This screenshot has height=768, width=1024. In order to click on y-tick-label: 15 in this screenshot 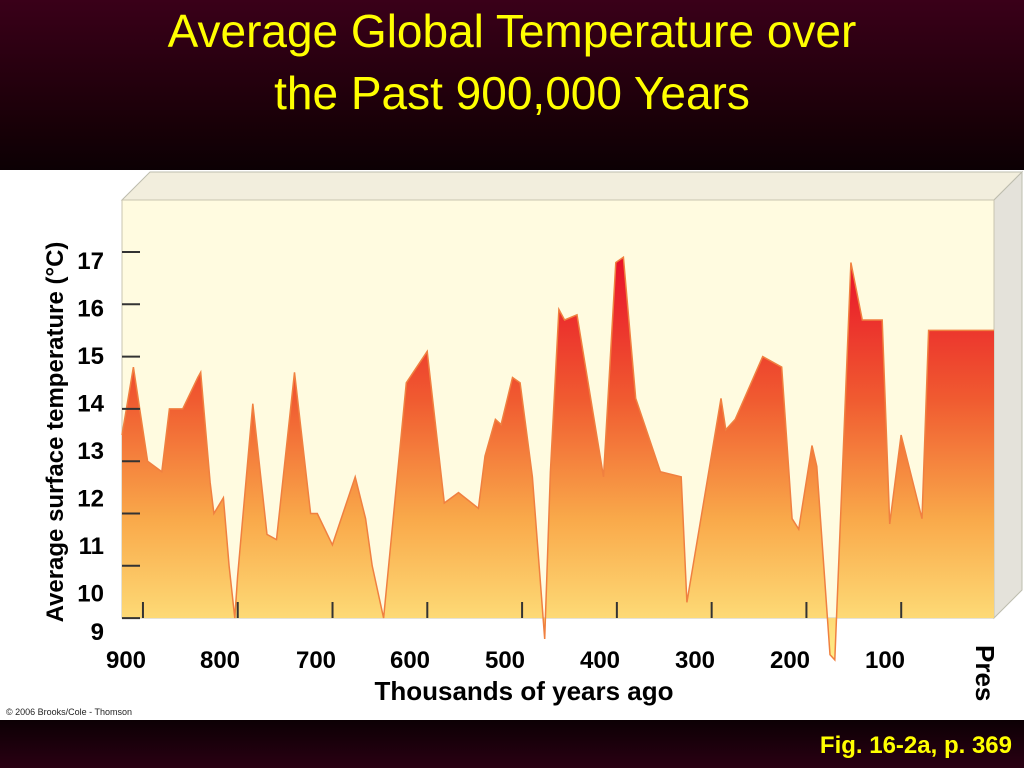, I will do `click(90, 356)`.